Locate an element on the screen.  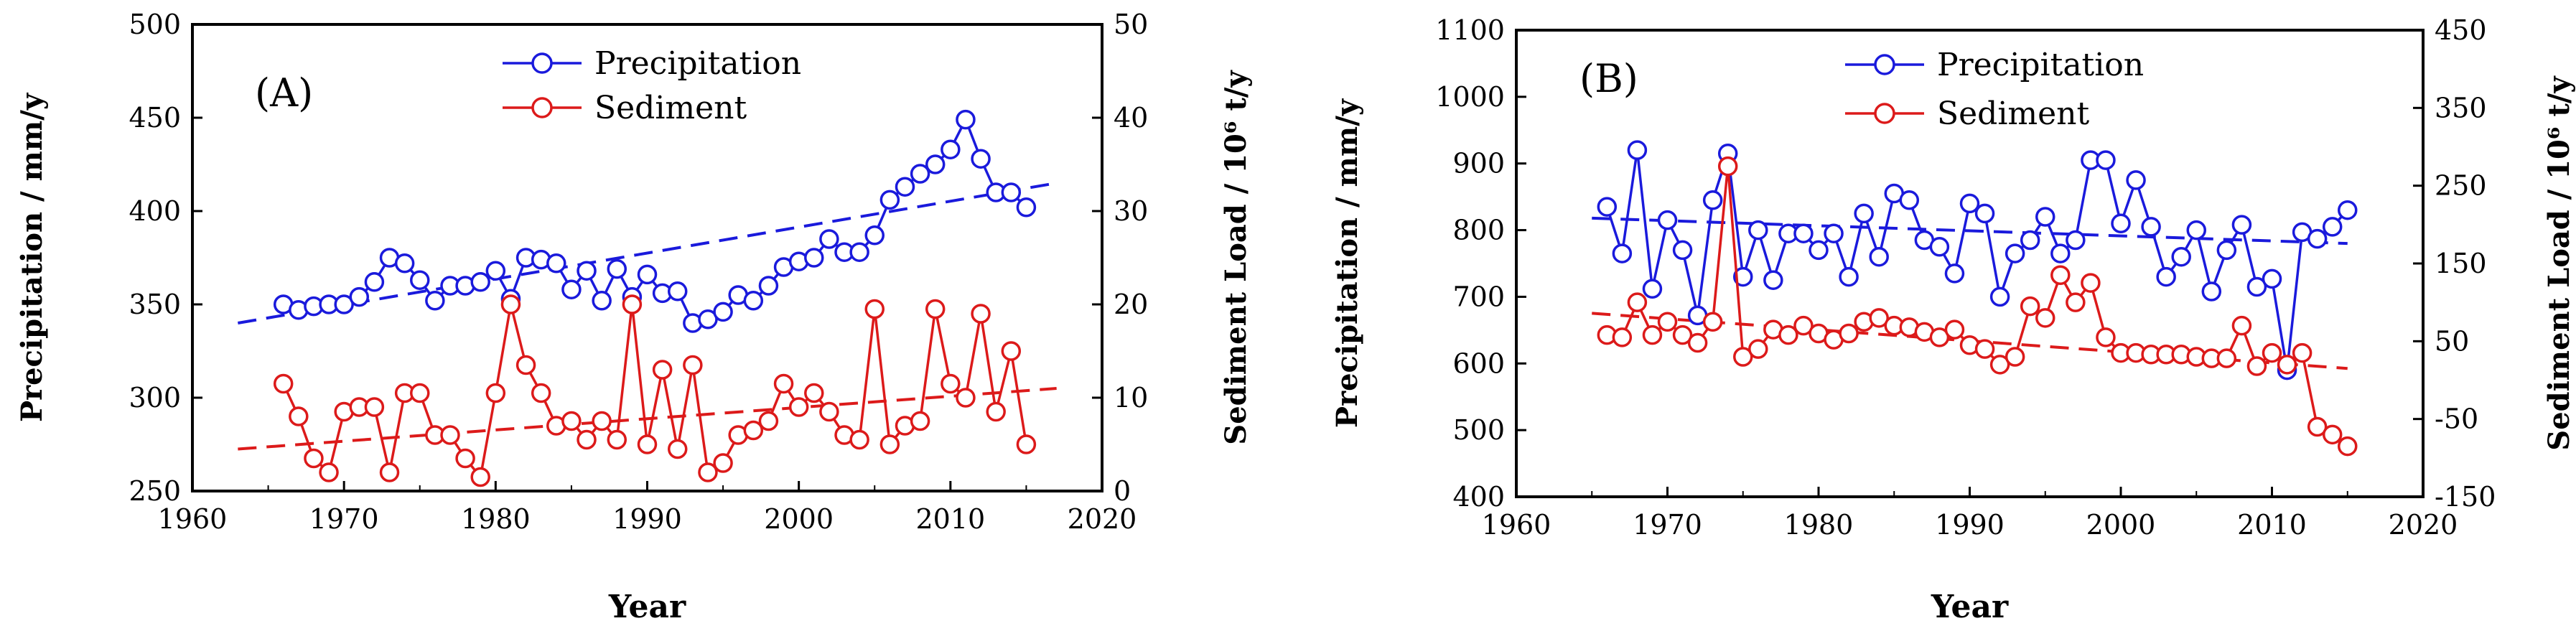
x-tick-label: 1970 is located at coordinates (344, 519).